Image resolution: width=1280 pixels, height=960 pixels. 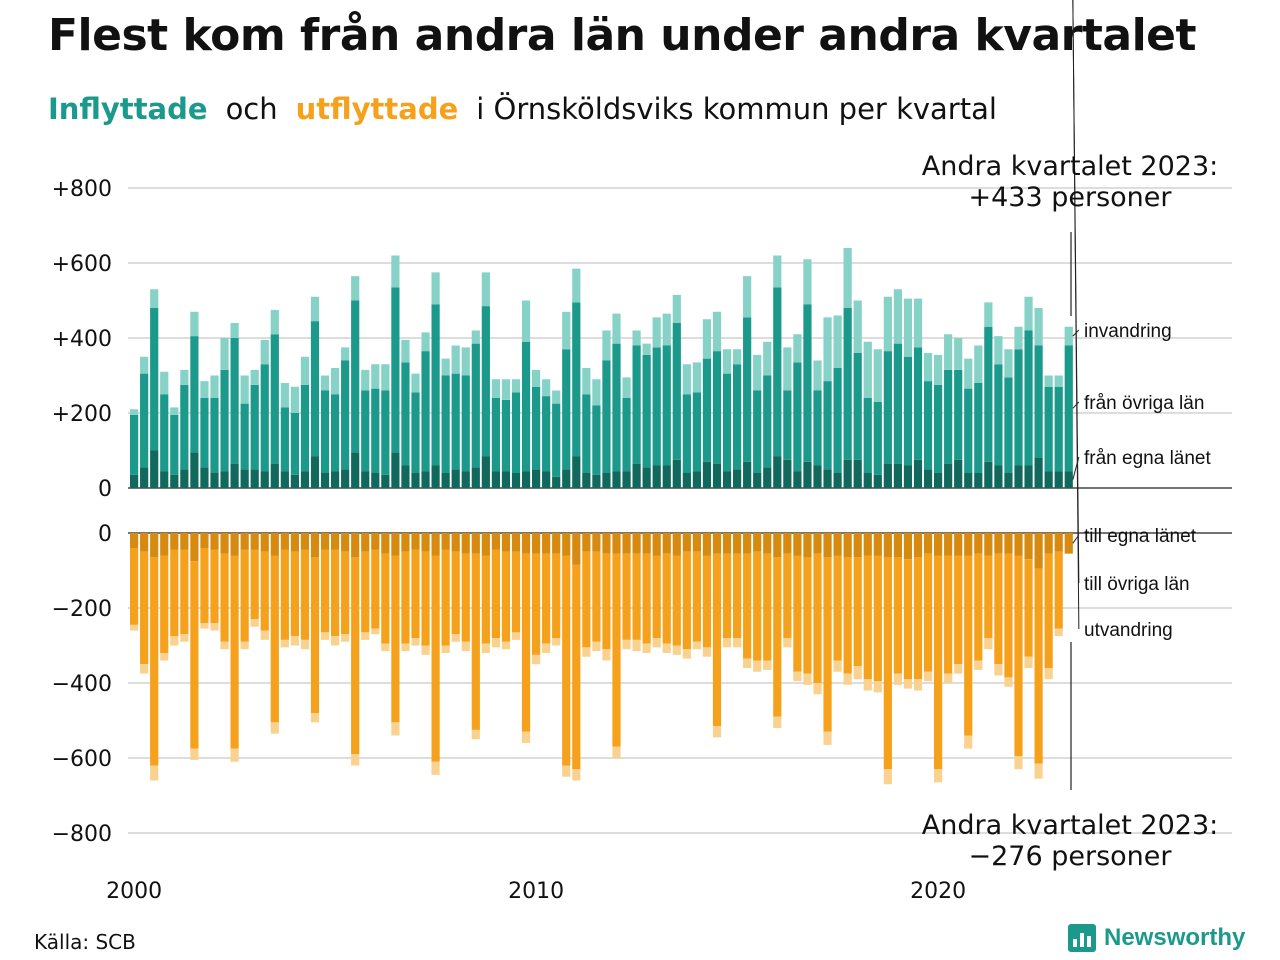 I want to click on annotation-top-line1: Andra kvartalet 2023:, so click(x=1070, y=166).